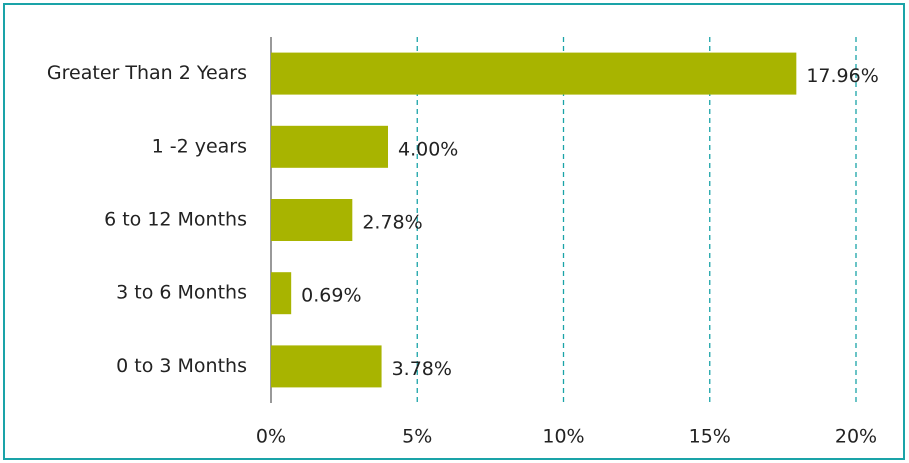 The height and width of the screenshot is (463, 909). Describe the element at coordinates (181, 366) in the screenshot. I see `y-tick-label: 0 to 3 Months` at that location.